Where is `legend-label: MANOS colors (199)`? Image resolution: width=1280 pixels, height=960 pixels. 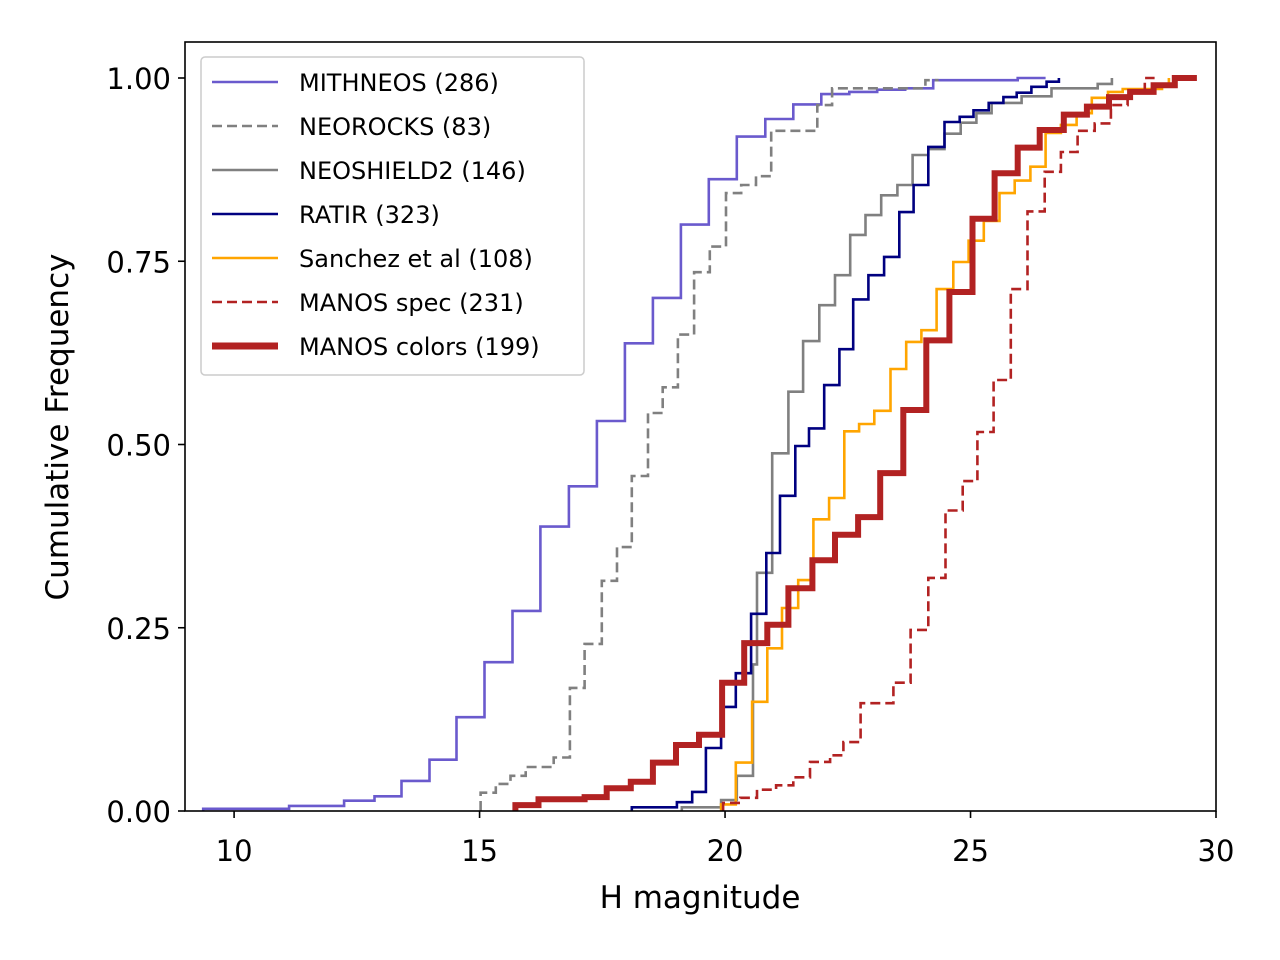
legend-label: MANOS colors (199) is located at coordinates (419, 347).